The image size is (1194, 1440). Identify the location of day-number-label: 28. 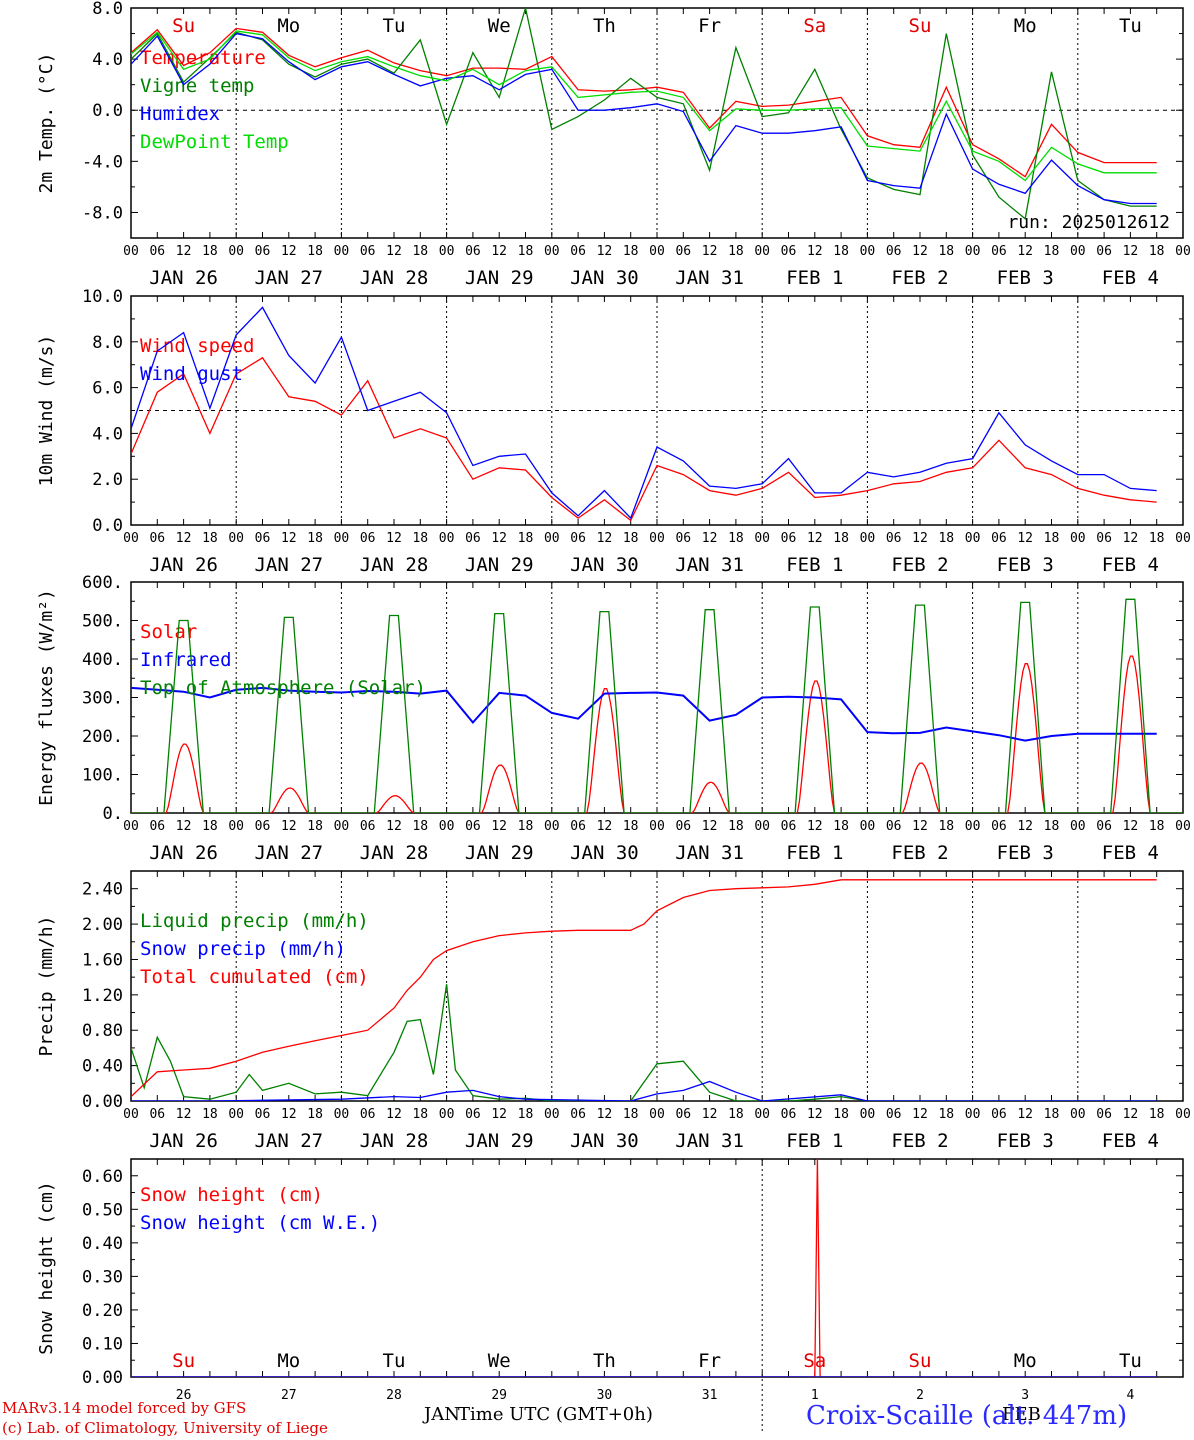
(394, 1395).